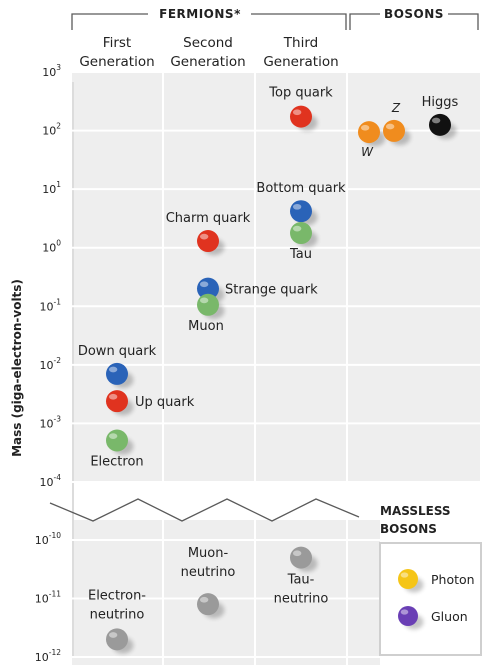  I want to click on tau-highlight, so click(297, 228).